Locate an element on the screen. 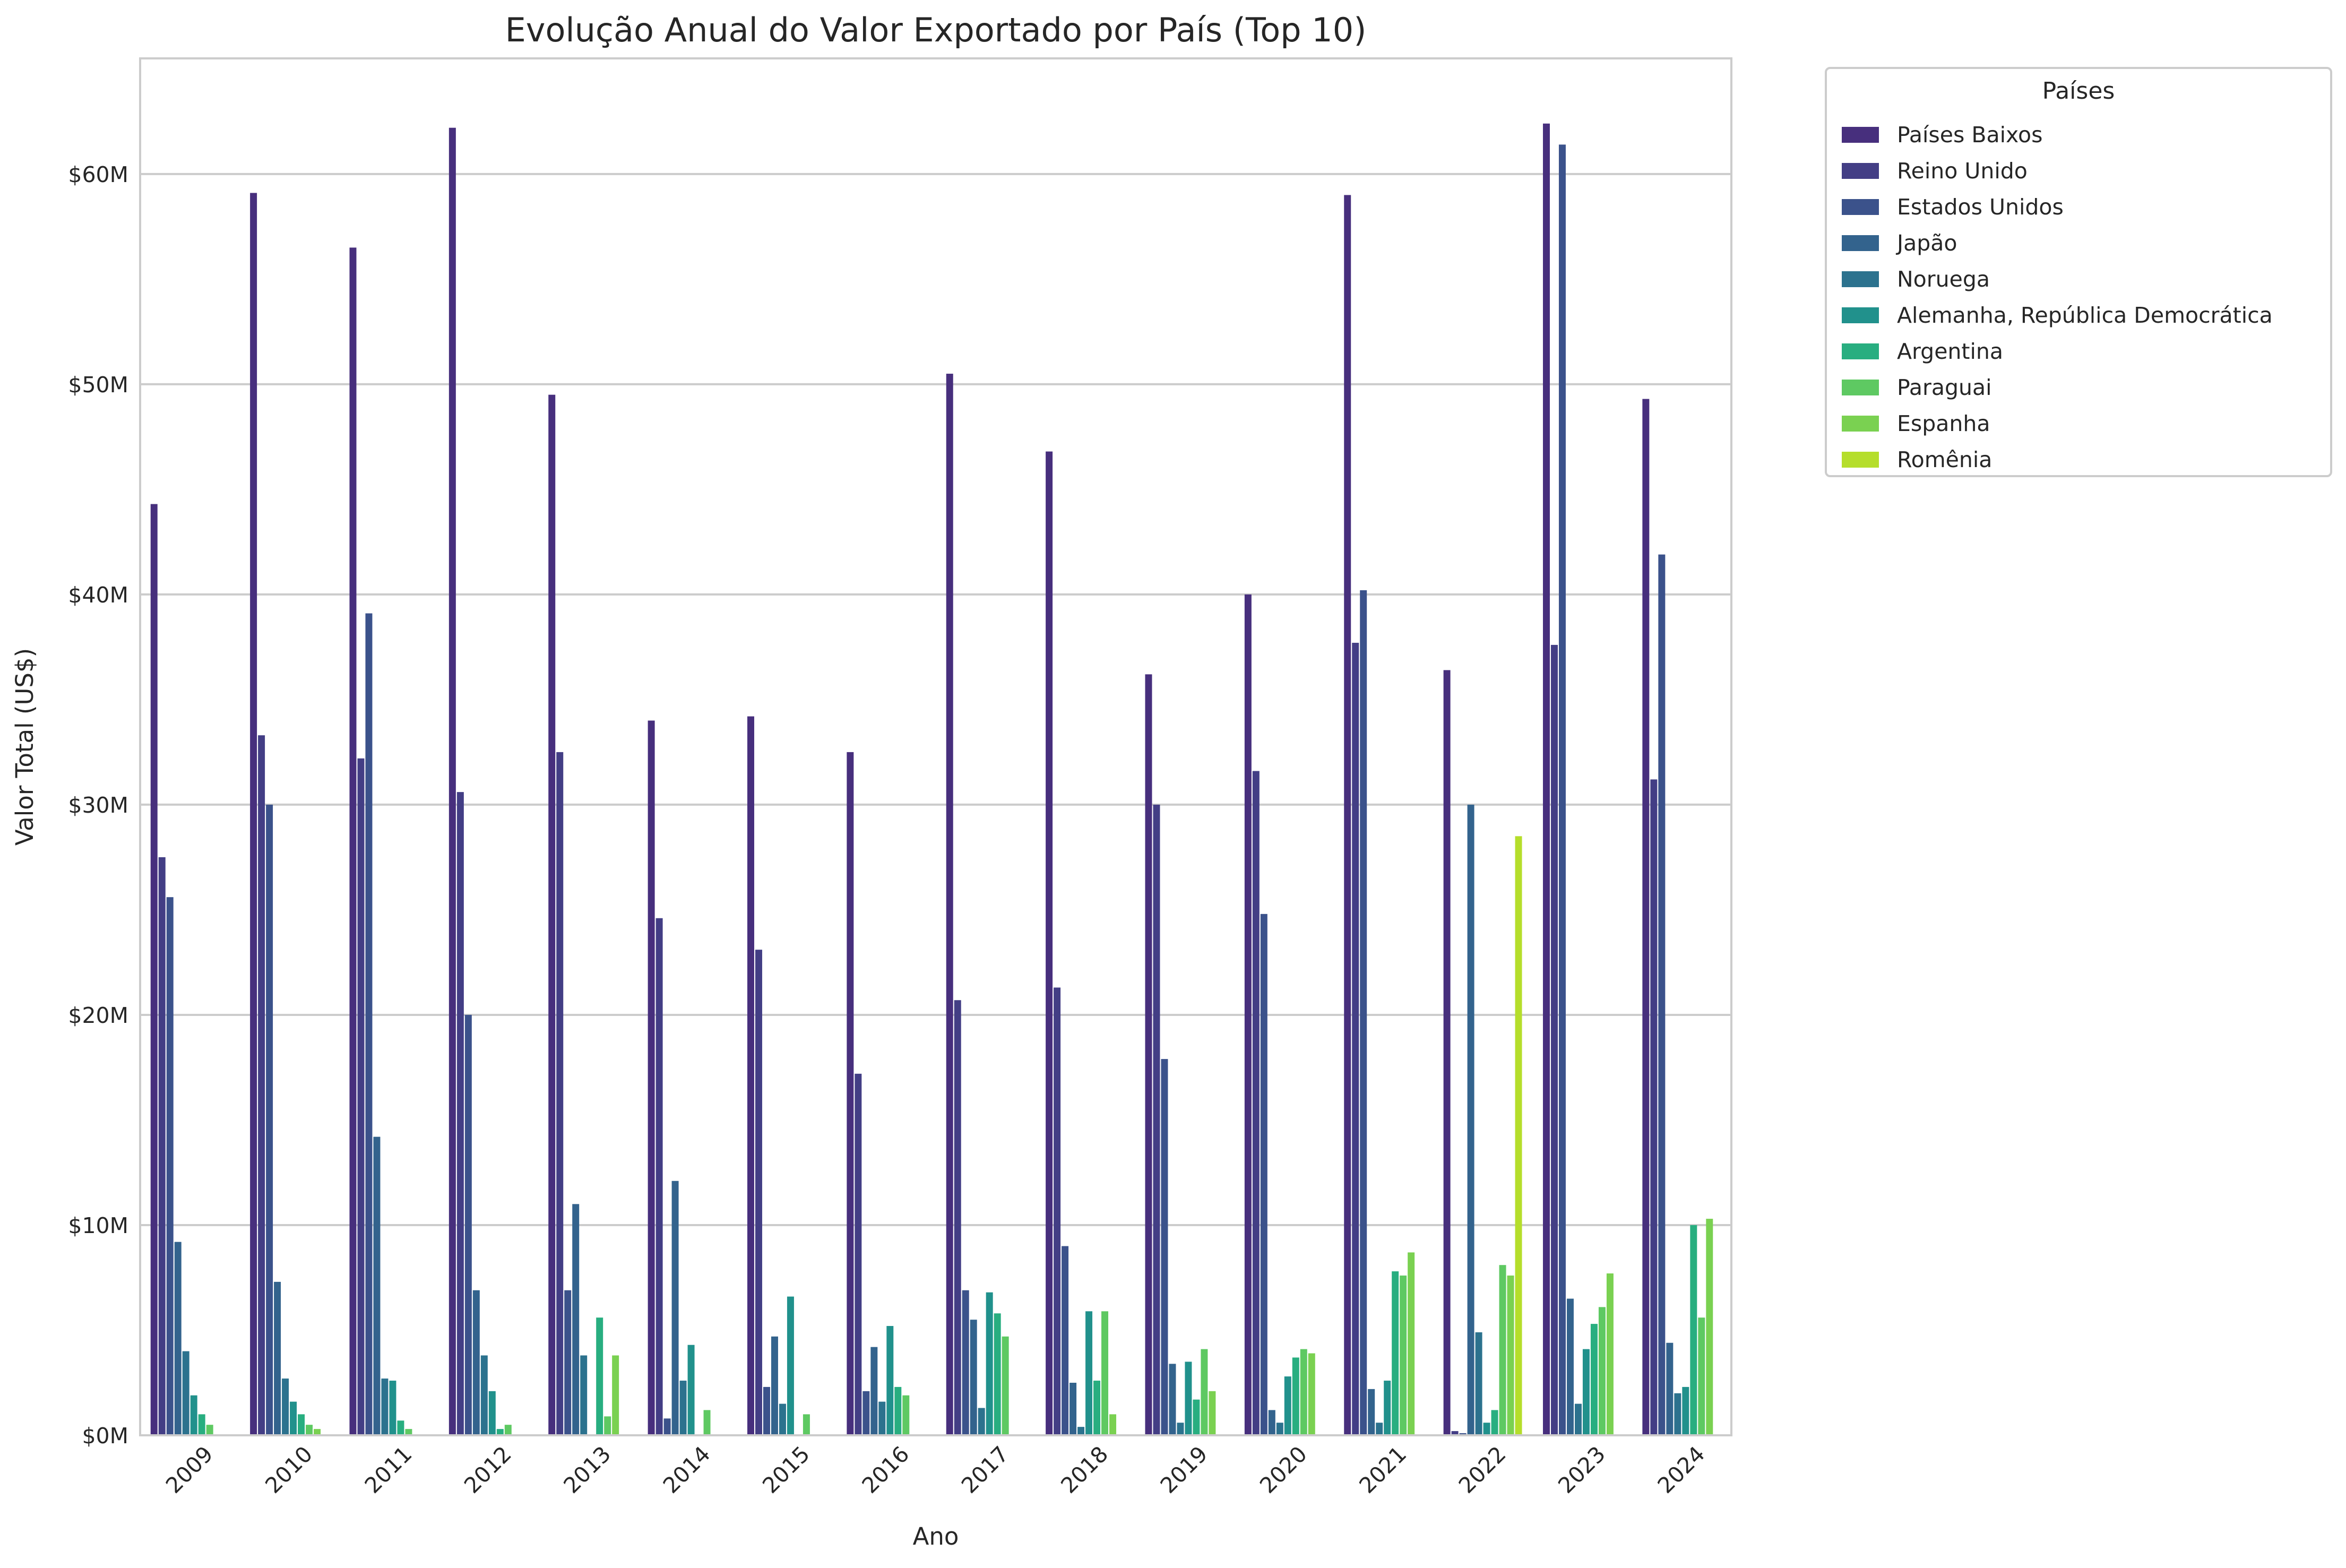 The height and width of the screenshot is (1568, 2346). x-tick-label: 2014 is located at coordinates (686, 1470).